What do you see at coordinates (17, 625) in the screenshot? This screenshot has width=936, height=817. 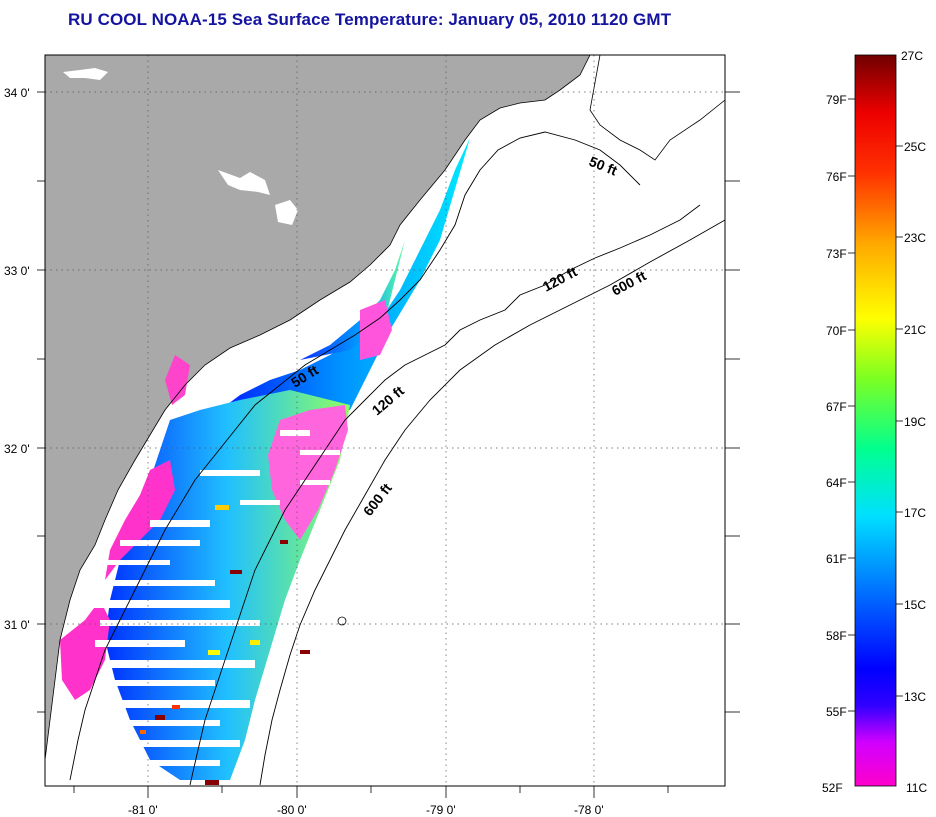 I see `lat-label: 31 0'` at bounding box center [17, 625].